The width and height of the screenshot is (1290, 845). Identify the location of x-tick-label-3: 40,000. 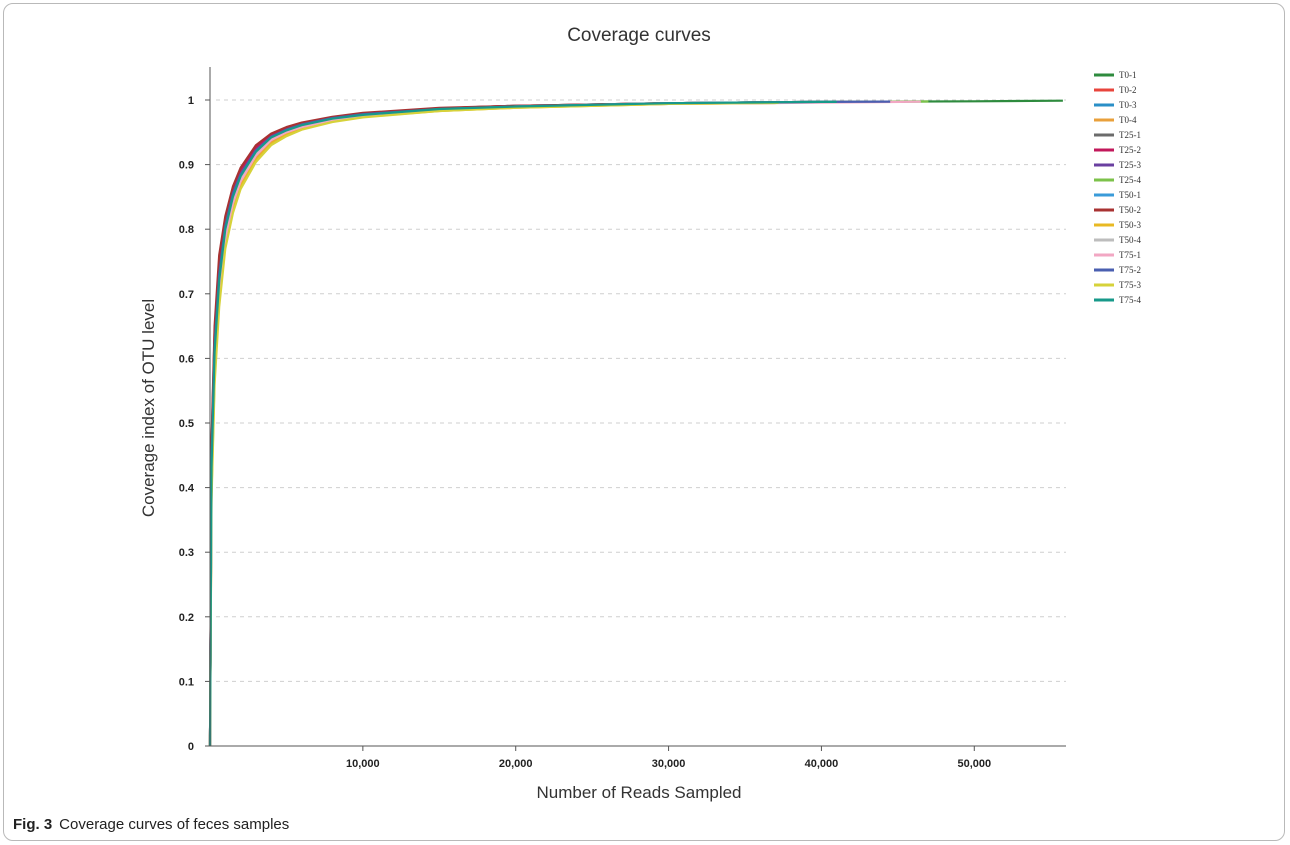
(822, 764).